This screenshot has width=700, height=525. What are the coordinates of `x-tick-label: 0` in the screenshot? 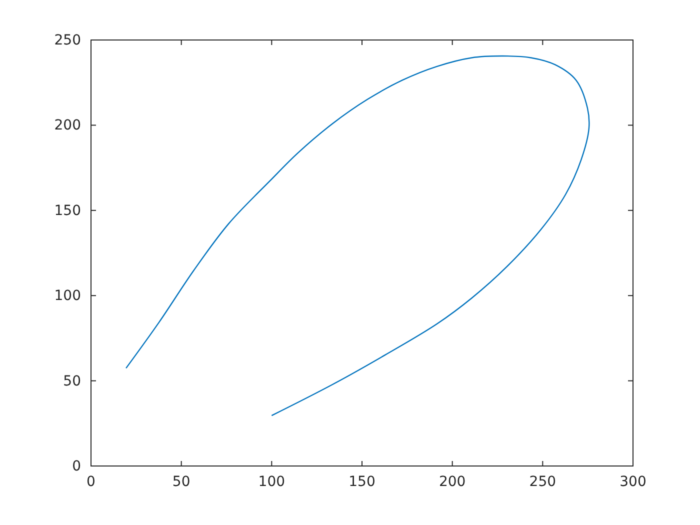 It's located at (91, 482).